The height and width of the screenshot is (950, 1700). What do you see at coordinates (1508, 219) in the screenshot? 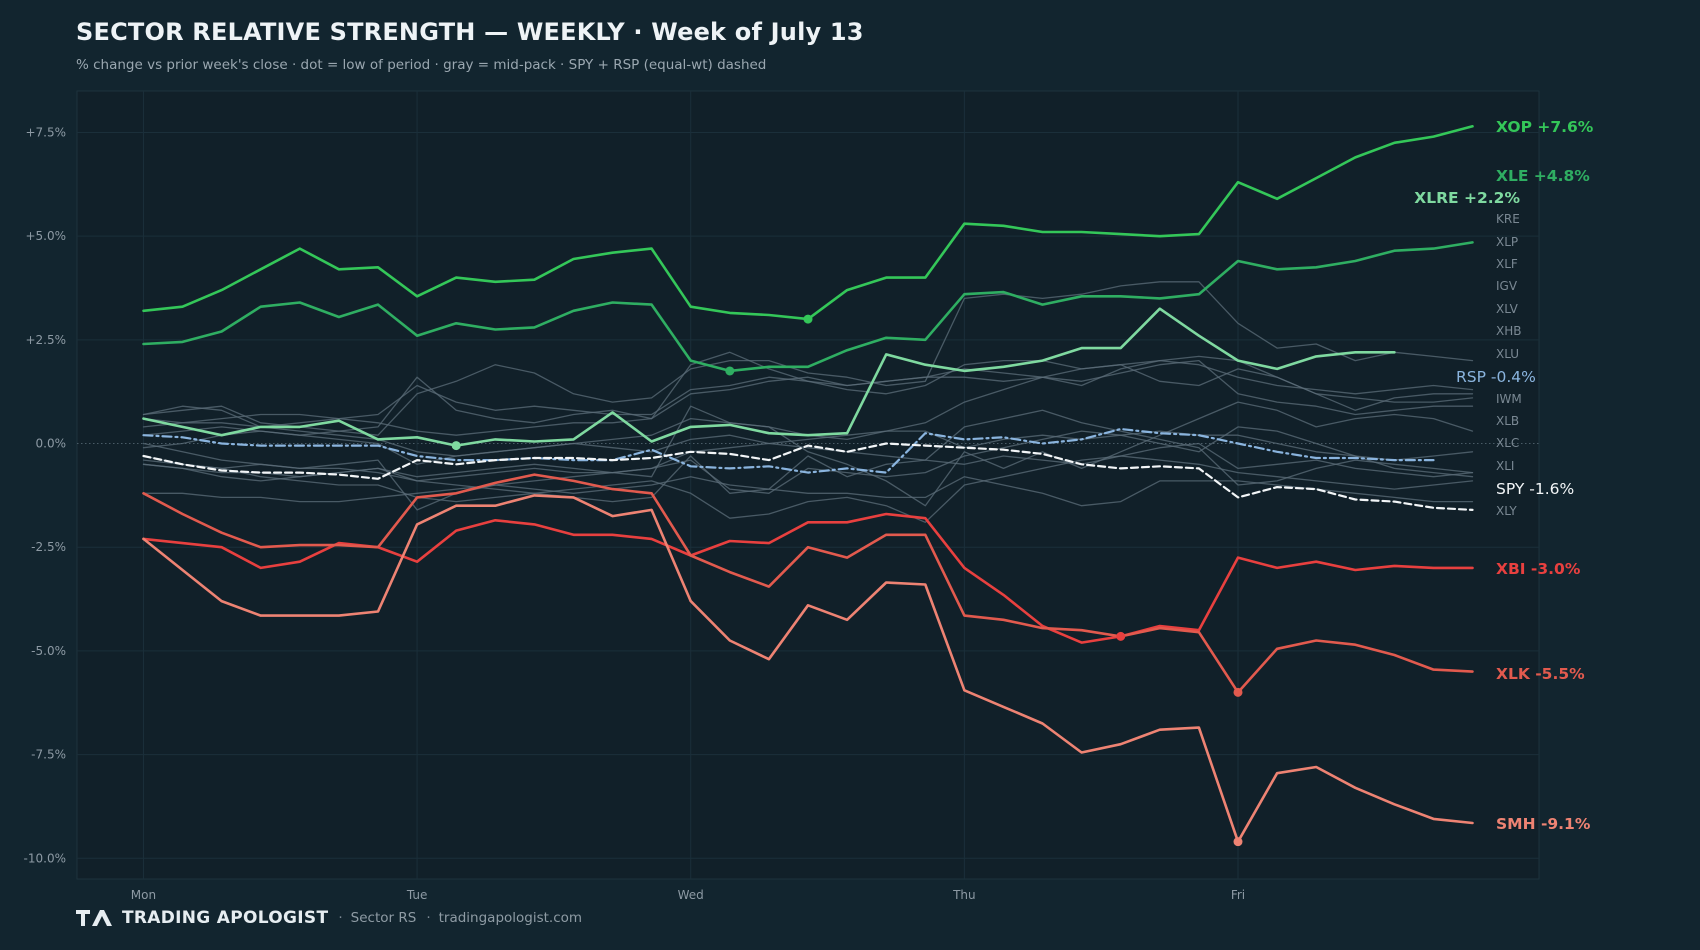
I see `end-label-kre: KRE` at bounding box center [1508, 219].